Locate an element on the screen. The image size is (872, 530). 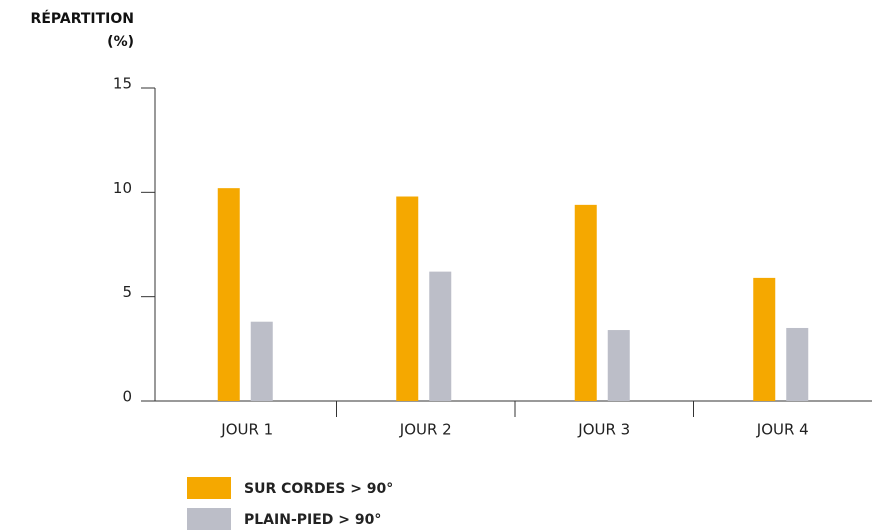
x-tick-label: JOUR 1 is located at coordinates (246, 430).